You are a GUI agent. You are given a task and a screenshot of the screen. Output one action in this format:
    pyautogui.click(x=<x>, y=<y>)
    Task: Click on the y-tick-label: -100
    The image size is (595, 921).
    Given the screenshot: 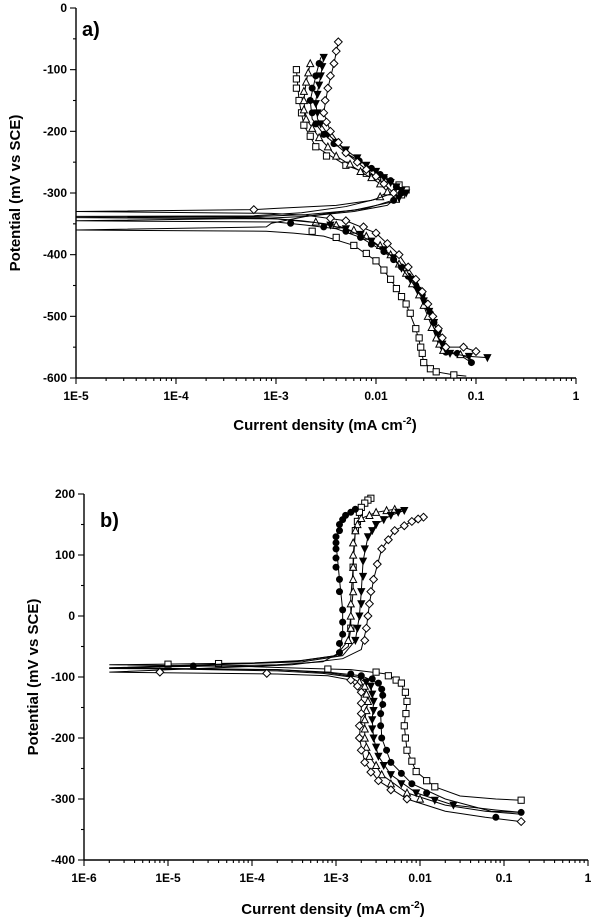 What is the action you would take?
    pyautogui.click(x=63, y=677)
    